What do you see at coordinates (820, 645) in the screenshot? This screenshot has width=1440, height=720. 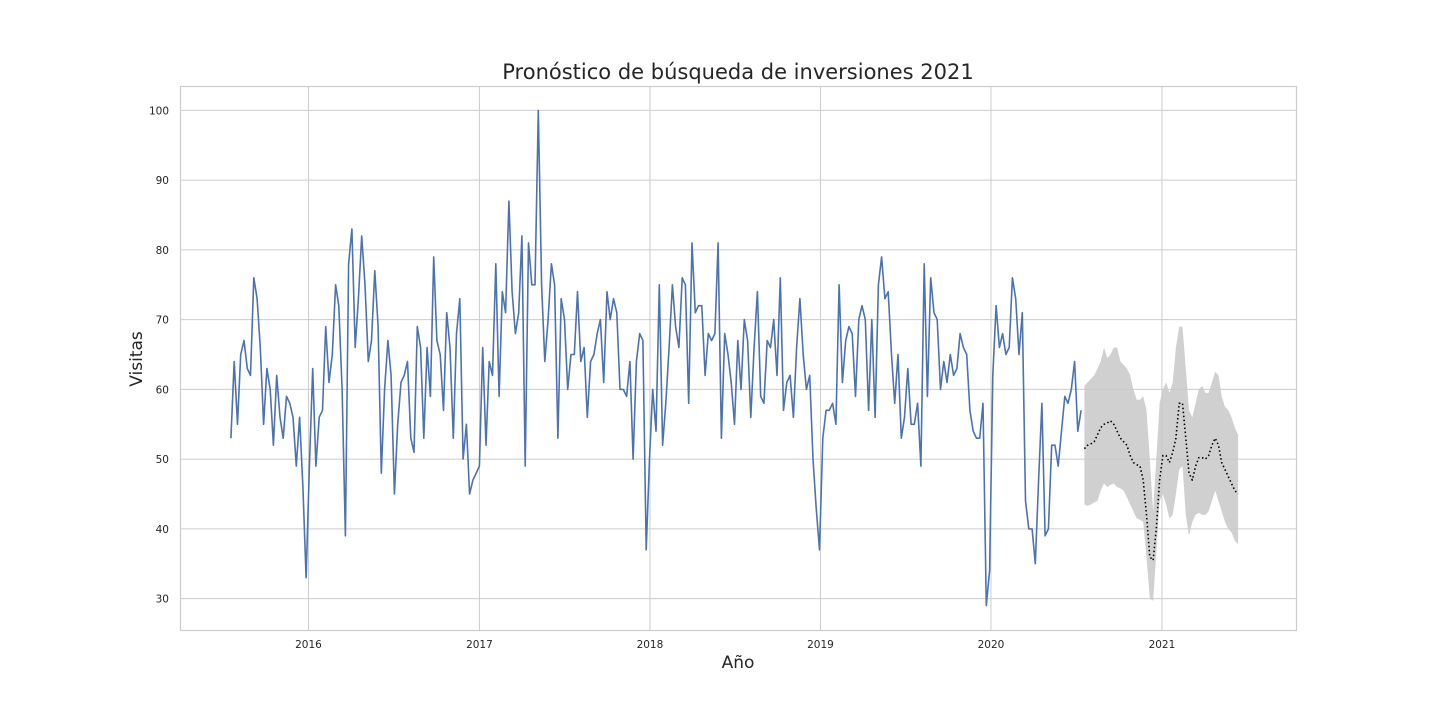 I see `x-tick-label: 2019` at bounding box center [820, 645].